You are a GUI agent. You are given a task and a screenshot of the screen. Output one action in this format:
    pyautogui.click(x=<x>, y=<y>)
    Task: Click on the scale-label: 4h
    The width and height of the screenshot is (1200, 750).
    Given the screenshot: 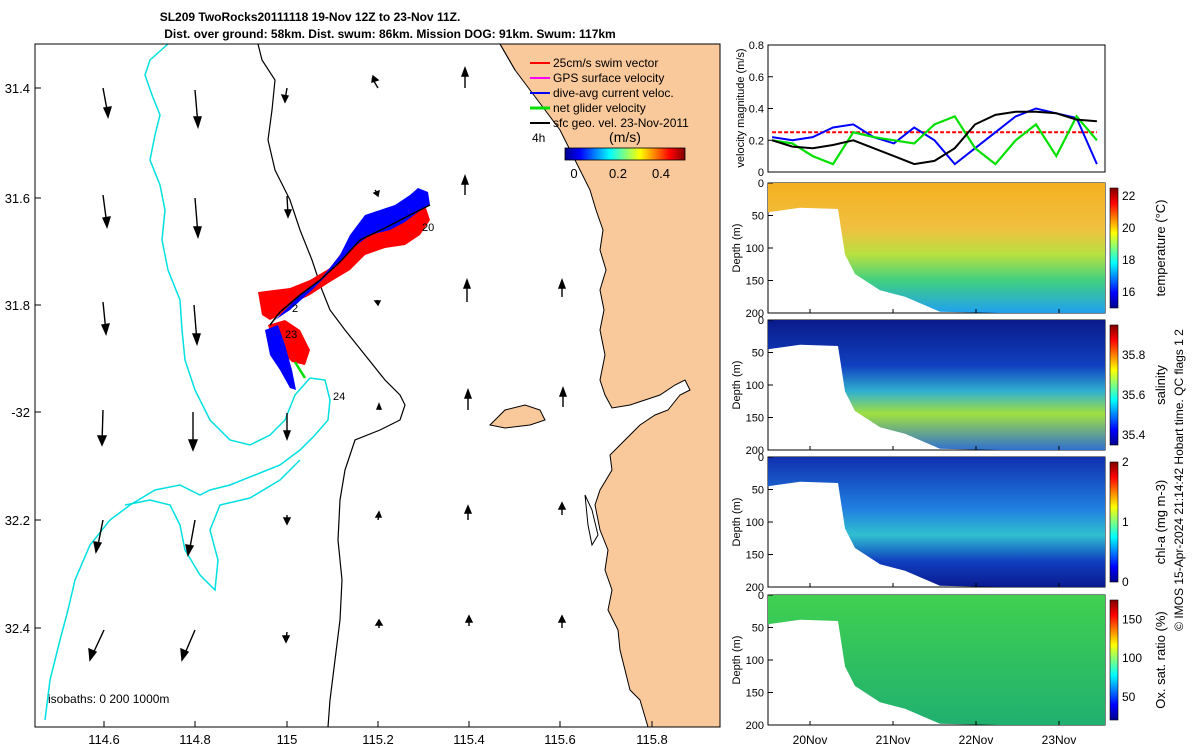 What is the action you would take?
    pyautogui.click(x=538, y=138)
    